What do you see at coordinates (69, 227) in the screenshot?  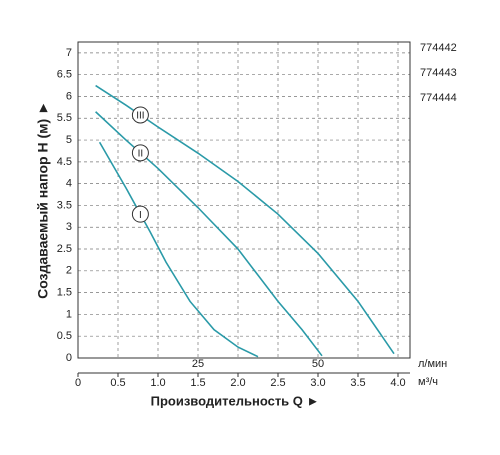 I see `y-tick-label: 3` at bounding box center [69, 227].